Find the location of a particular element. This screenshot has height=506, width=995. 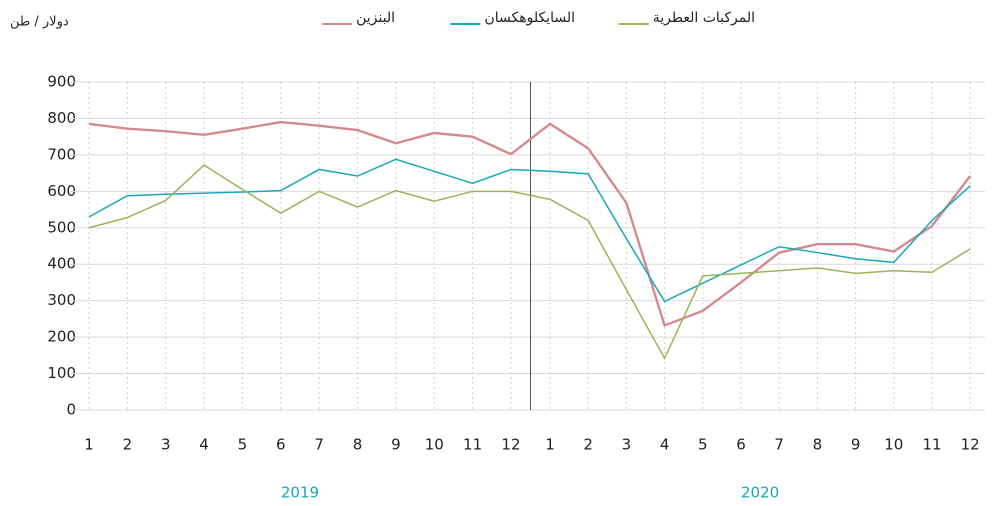

y-tick-label: 700 is located at coordinates (61, 154).